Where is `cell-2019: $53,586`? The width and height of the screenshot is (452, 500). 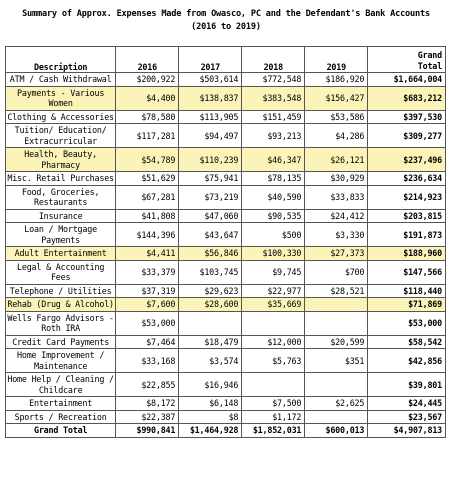
cell-2019: $53,586 is located at coordinates (336, 116).